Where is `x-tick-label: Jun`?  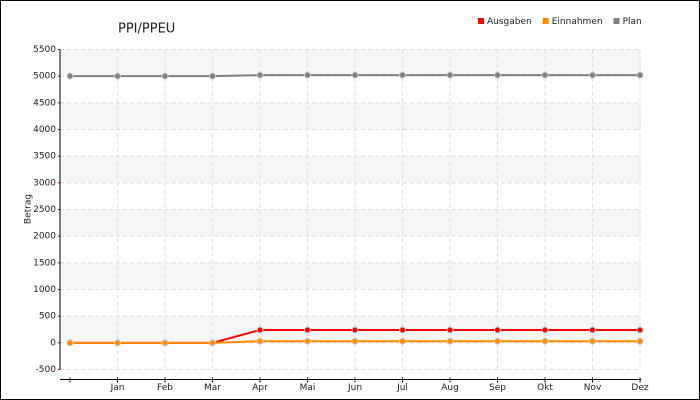
x-tick-label: Jun is located at coordinates (354, 388).